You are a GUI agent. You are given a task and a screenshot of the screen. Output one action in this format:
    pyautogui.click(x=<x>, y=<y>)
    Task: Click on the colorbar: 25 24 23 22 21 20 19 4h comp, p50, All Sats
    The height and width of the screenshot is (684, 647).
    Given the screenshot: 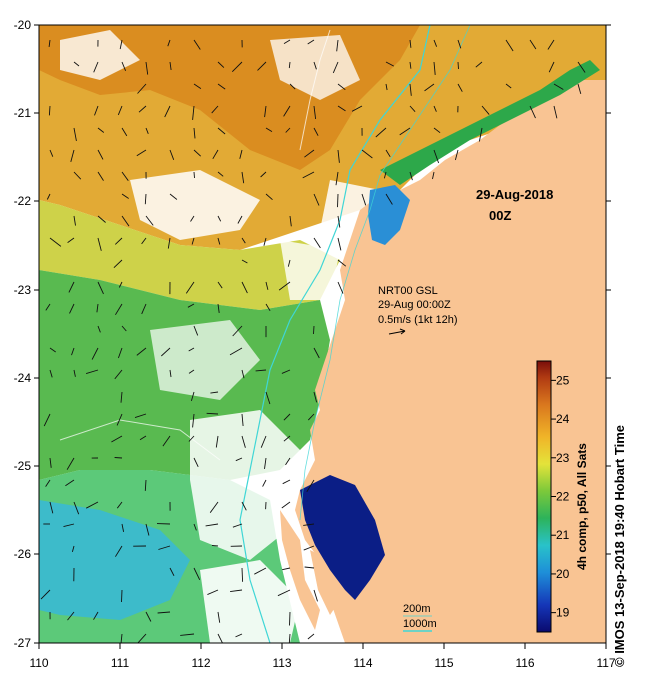 What is the action you would take?
    pyautogui.click(x=562, y=496)
    